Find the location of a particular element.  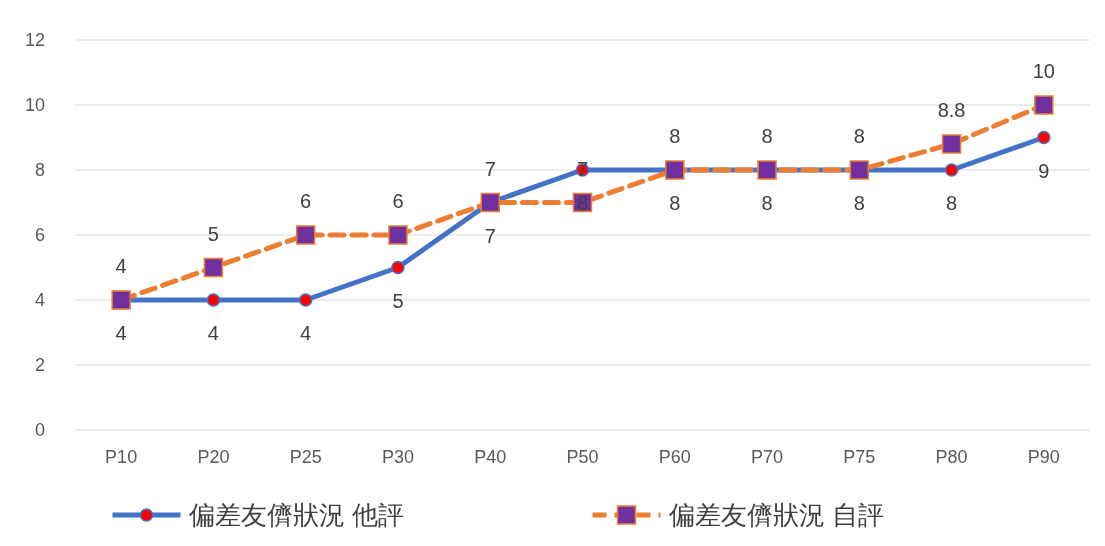

data-label: 9 is located at coordinates (1044, 170).